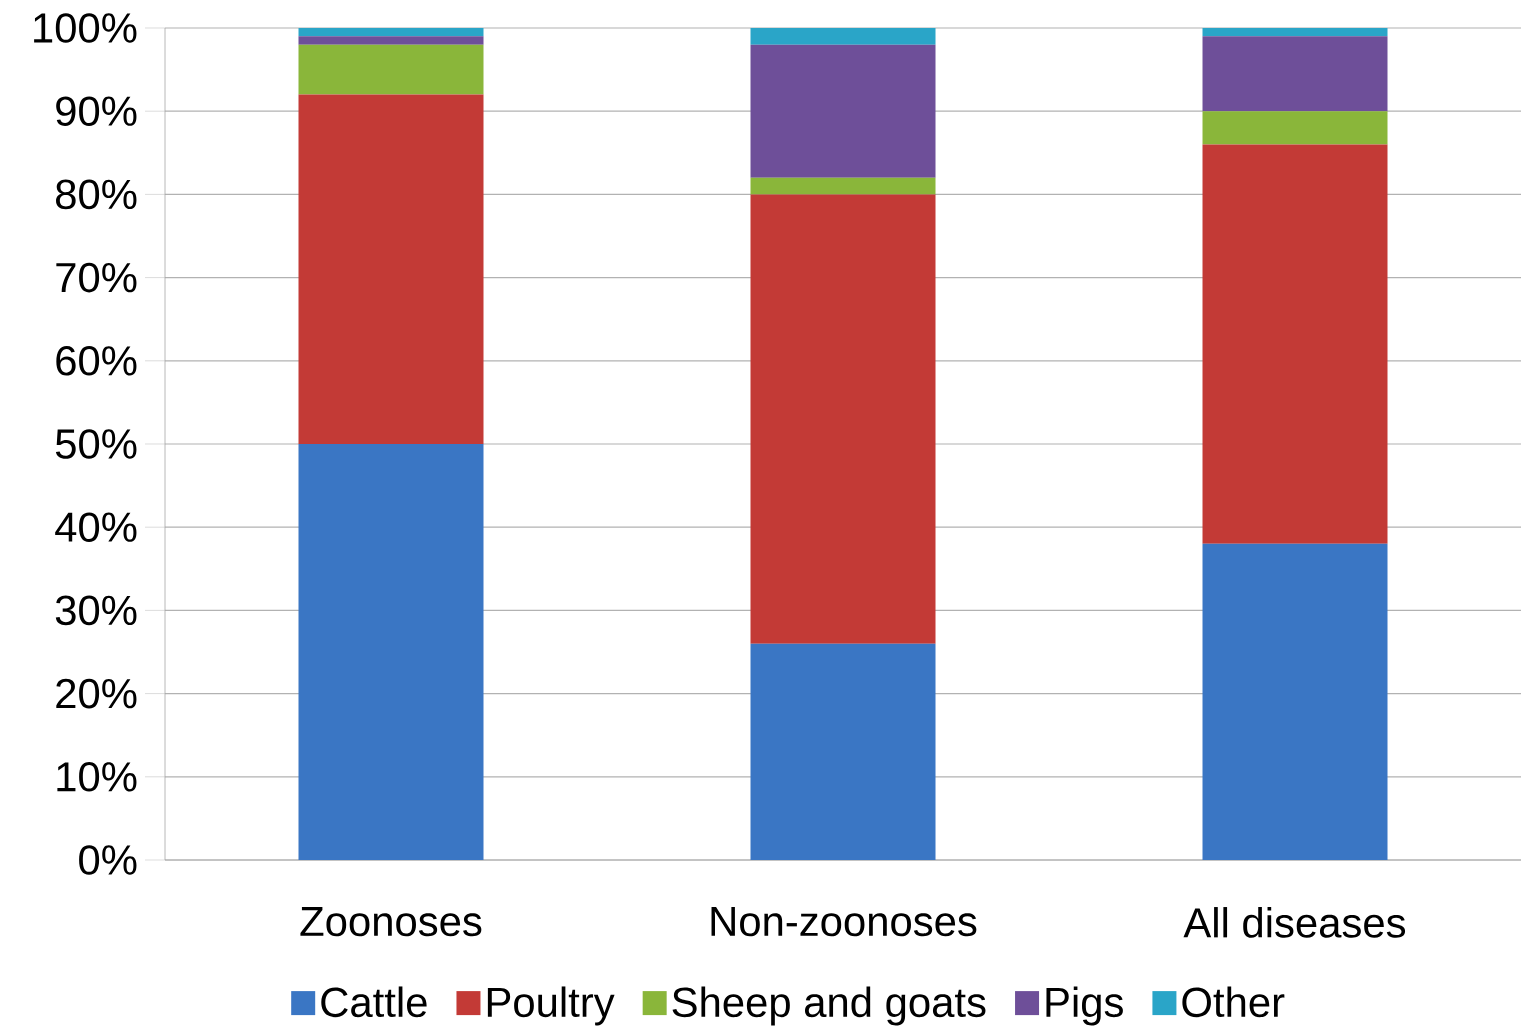  What do you see at coordinates (96, 360) in the screenshot?
I see `y-tick-label: 60%` at bounding box center [96, 360].